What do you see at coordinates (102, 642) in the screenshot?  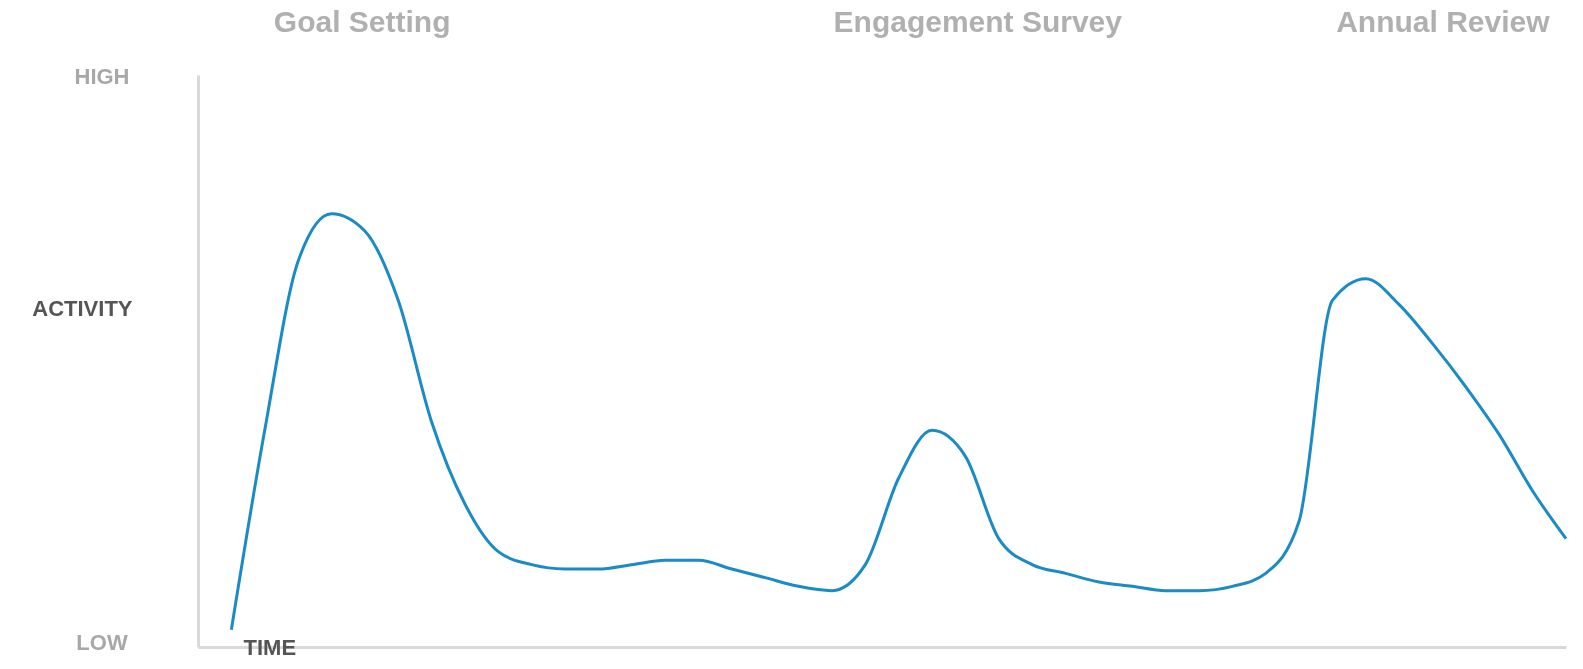 I see `text: LOW` at bounding box center [102, 642].